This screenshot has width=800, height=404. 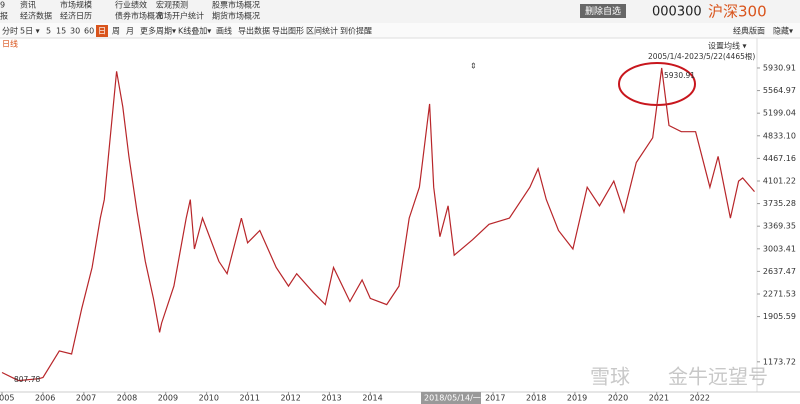 I want to click on x-tick-label: 2011, so click(x=250, y=398).